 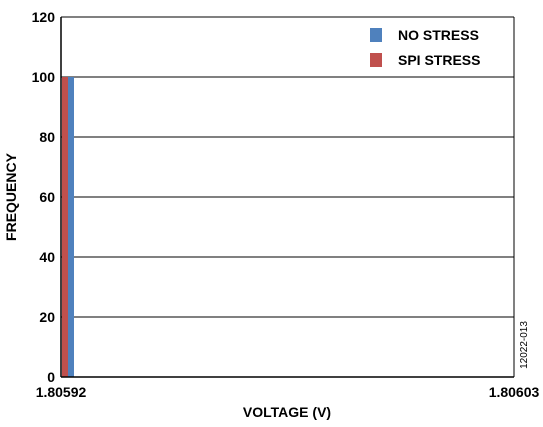 I want to click on y-tick-label: 0, so click(x=51, y=377).